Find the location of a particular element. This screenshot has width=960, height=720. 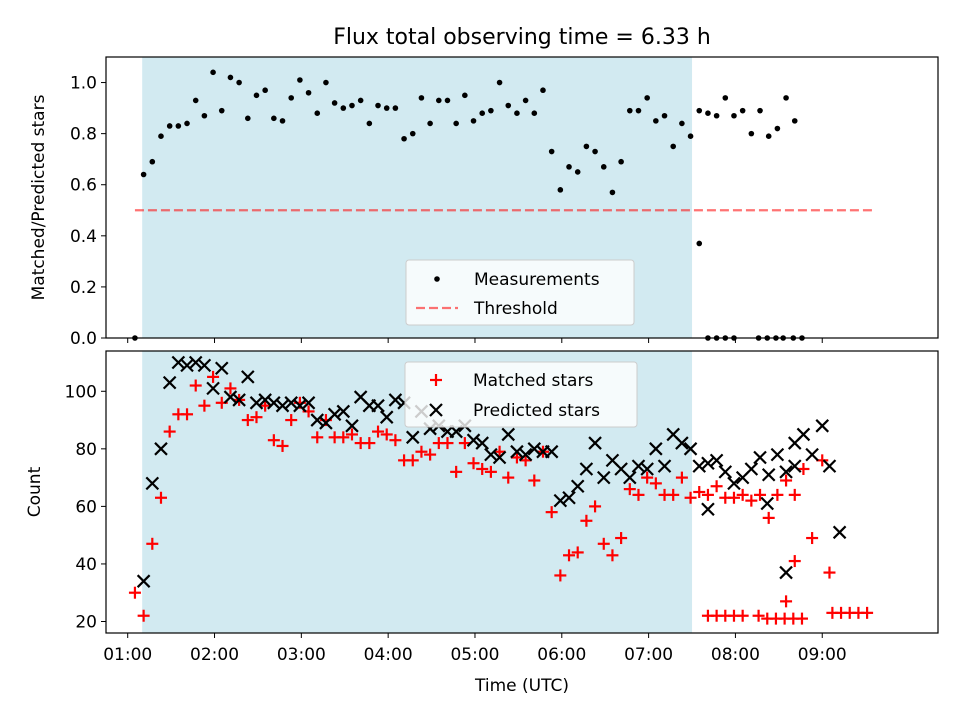

y-tick-label: 100 is located at coordinates (81, 392).